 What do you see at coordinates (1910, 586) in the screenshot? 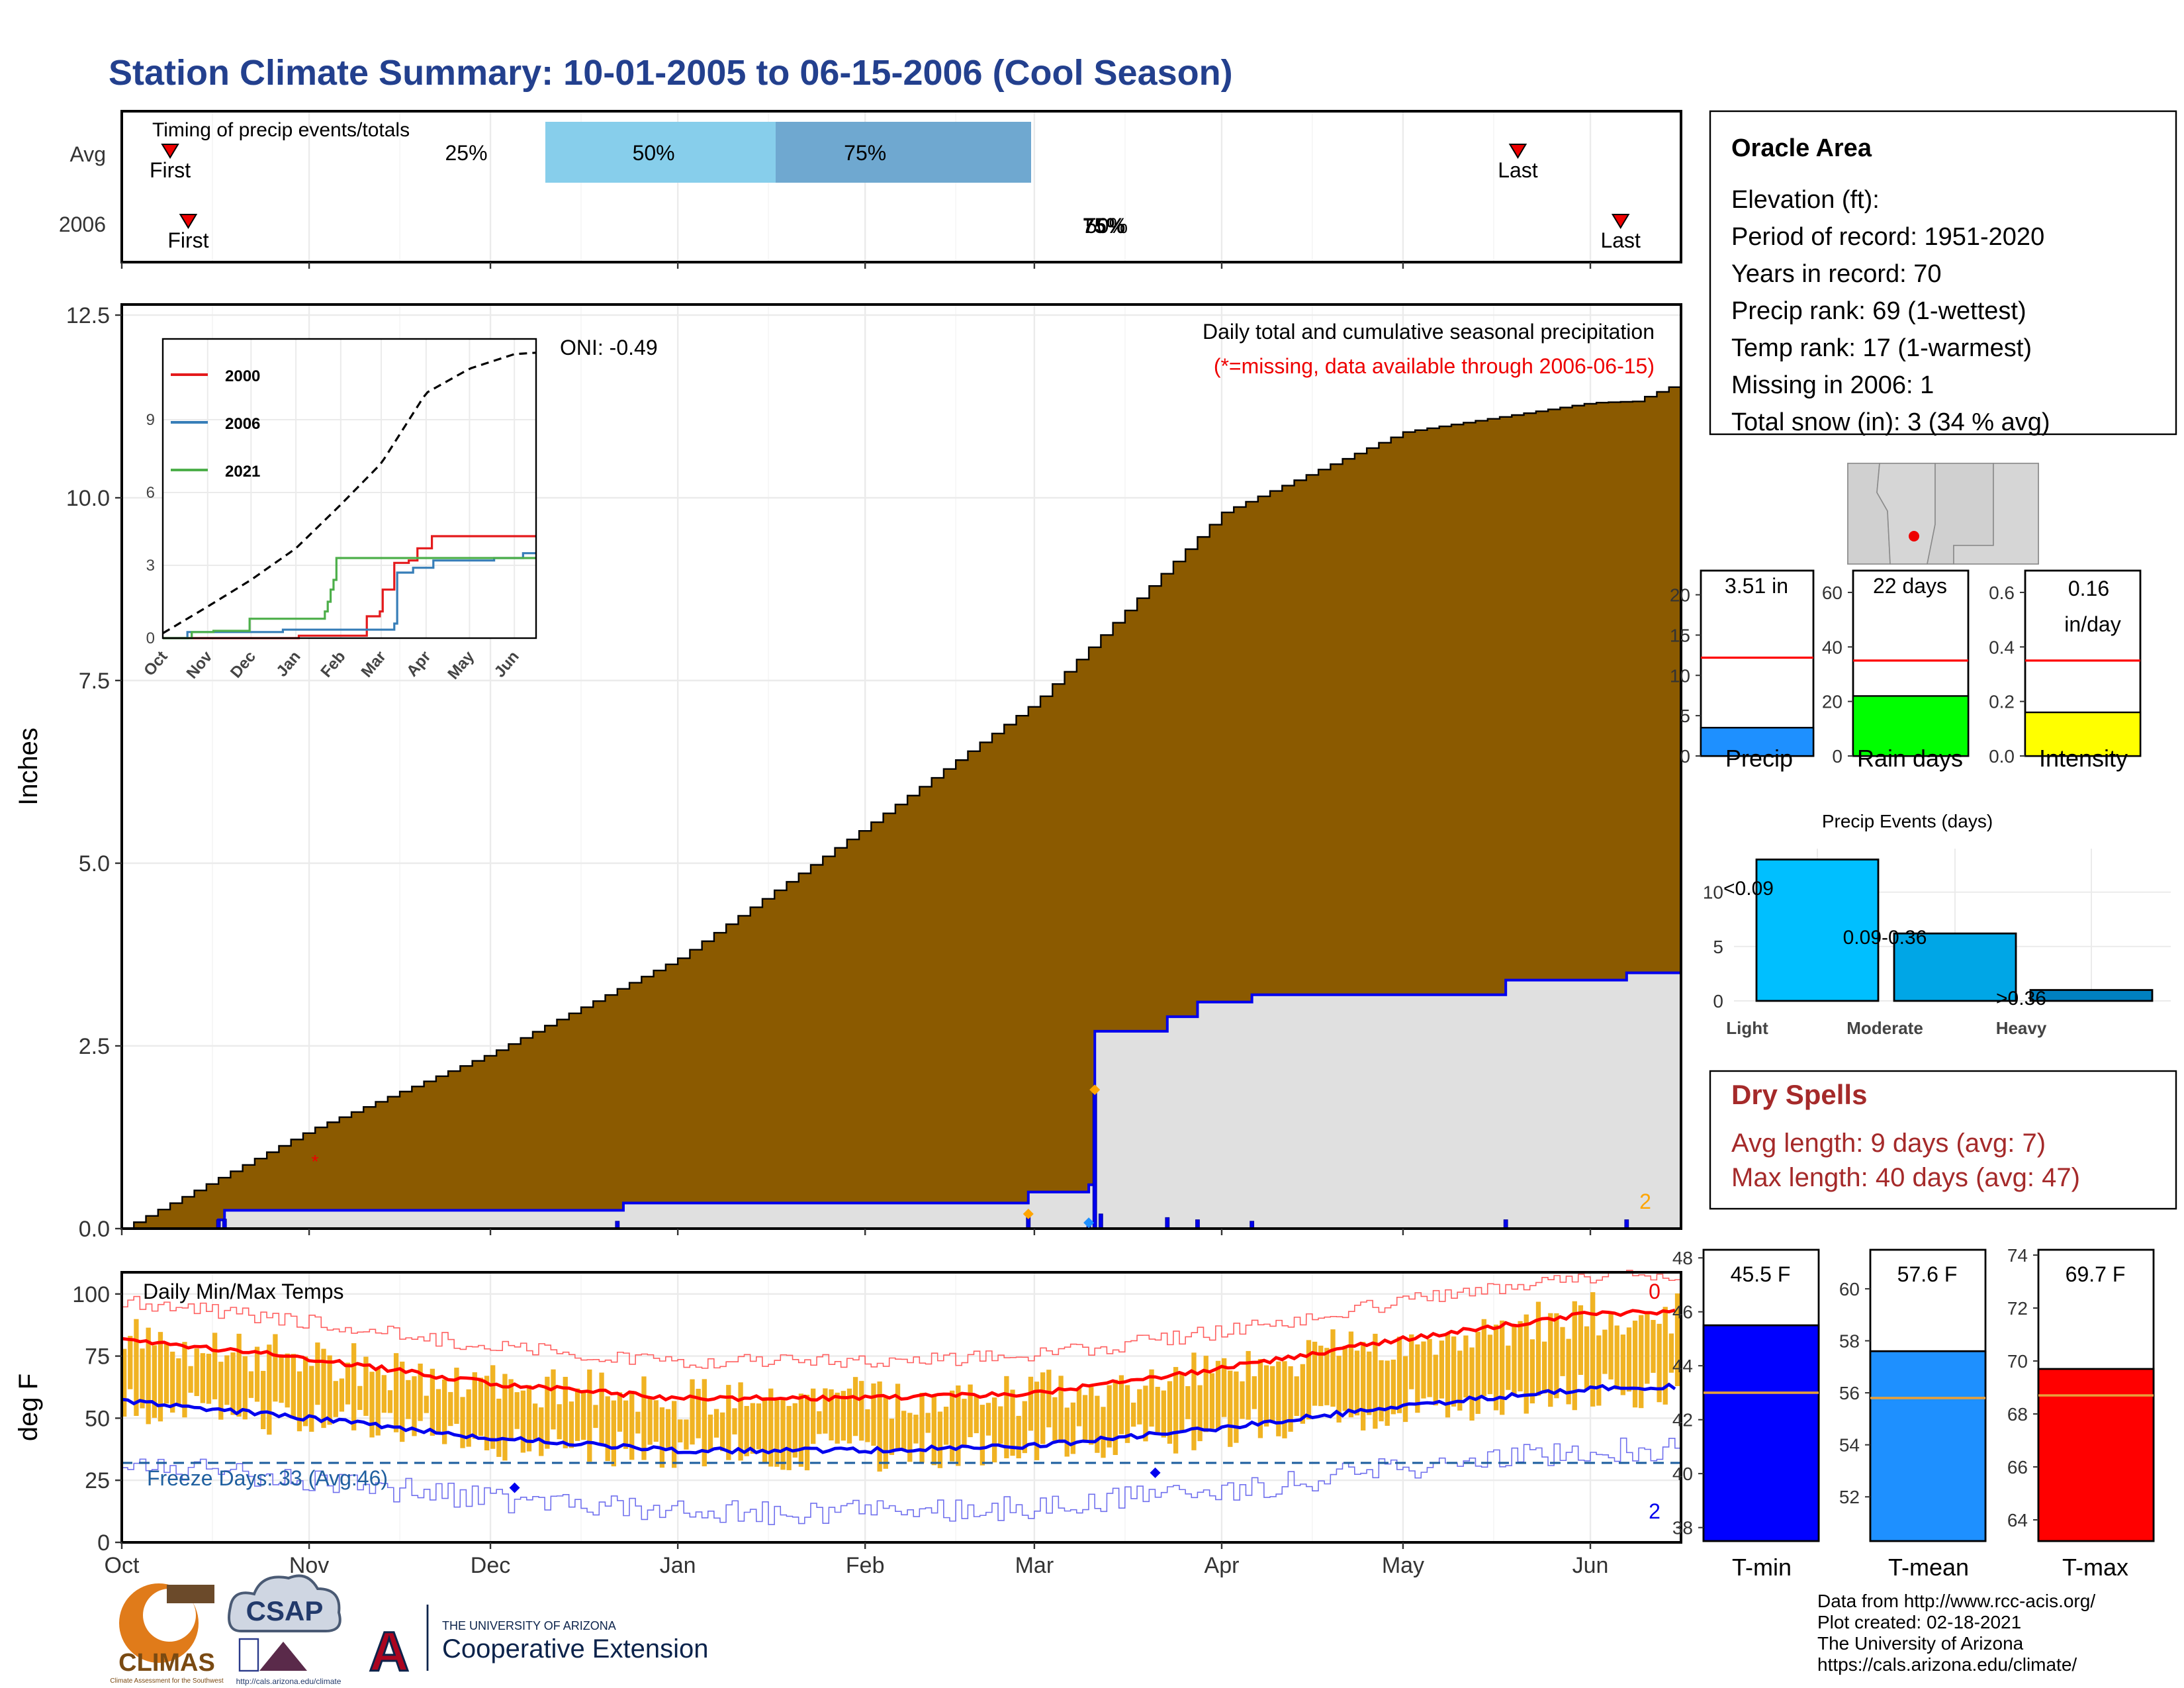
I see `mini-rain-value: 22 days` at bounding box center [1910, 586].